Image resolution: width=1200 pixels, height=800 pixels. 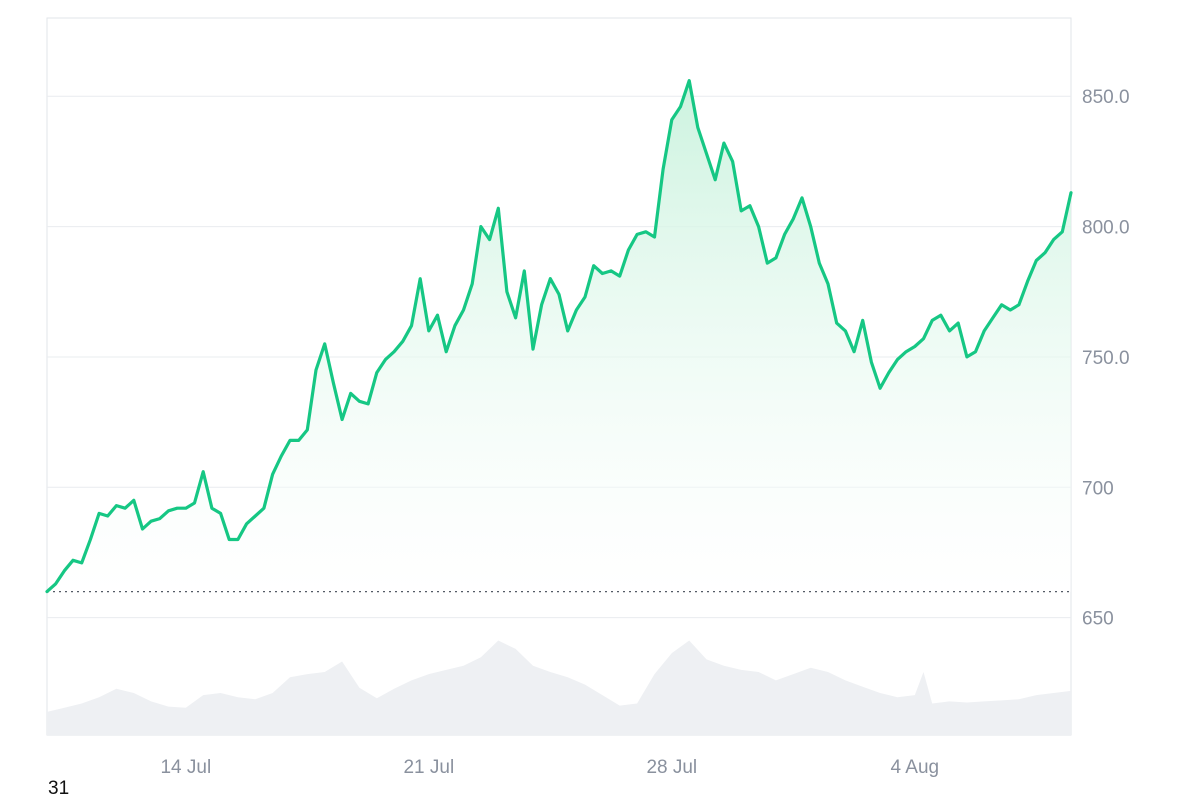 I want to click on y-axis: 650 700 750.0 800.0 850.0, so click(x=1106, y=358).